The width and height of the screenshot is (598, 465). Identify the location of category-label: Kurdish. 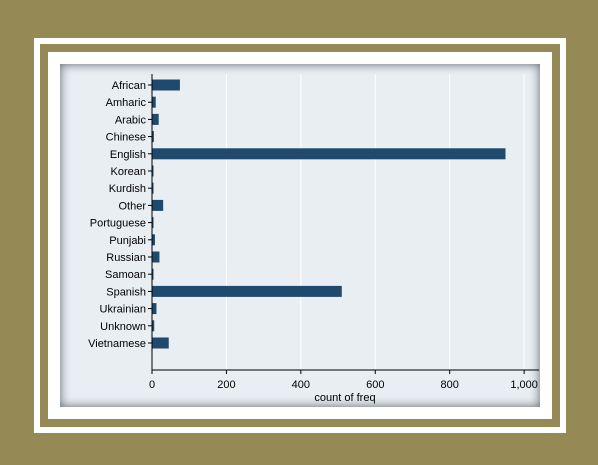
(127, 189).